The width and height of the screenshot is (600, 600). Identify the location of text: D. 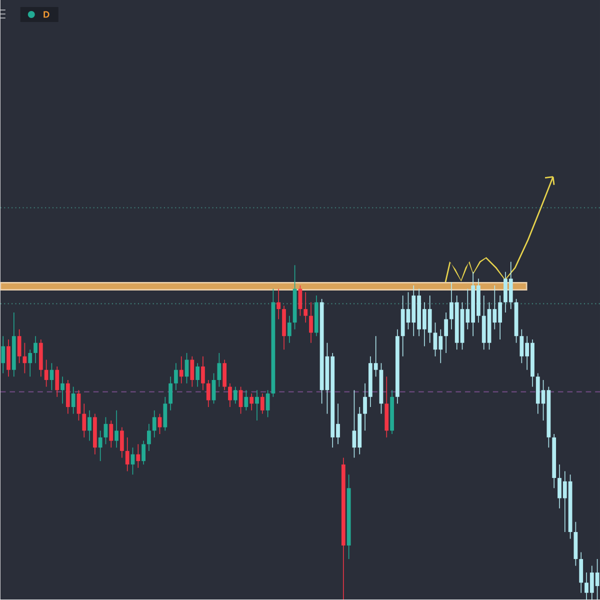
(47, 14).